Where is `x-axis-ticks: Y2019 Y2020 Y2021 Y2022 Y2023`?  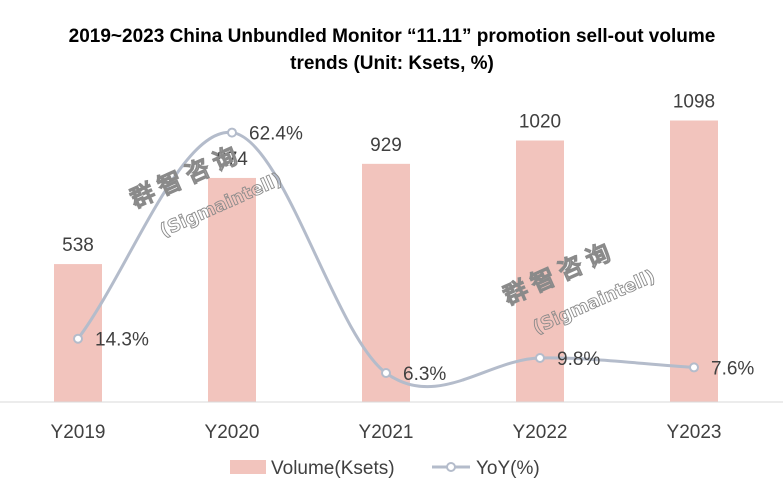 x-axis-ticks: Y2019 Y2020 Y2021 Y2022 Y2023 is located at coordinates (386, 432).